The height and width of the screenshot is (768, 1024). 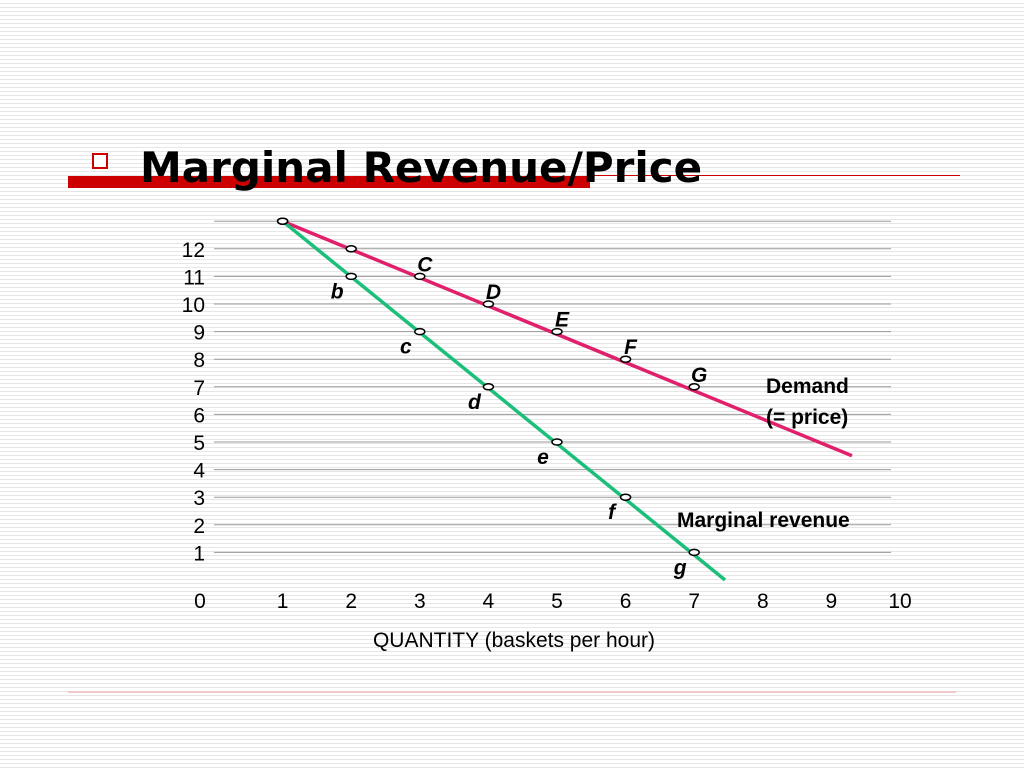 What do you see at coordinates (763, 453) in the screenshot?
I see `series-labels: Demand (= price) Marginal revenue` at bounding box center [763, 453].